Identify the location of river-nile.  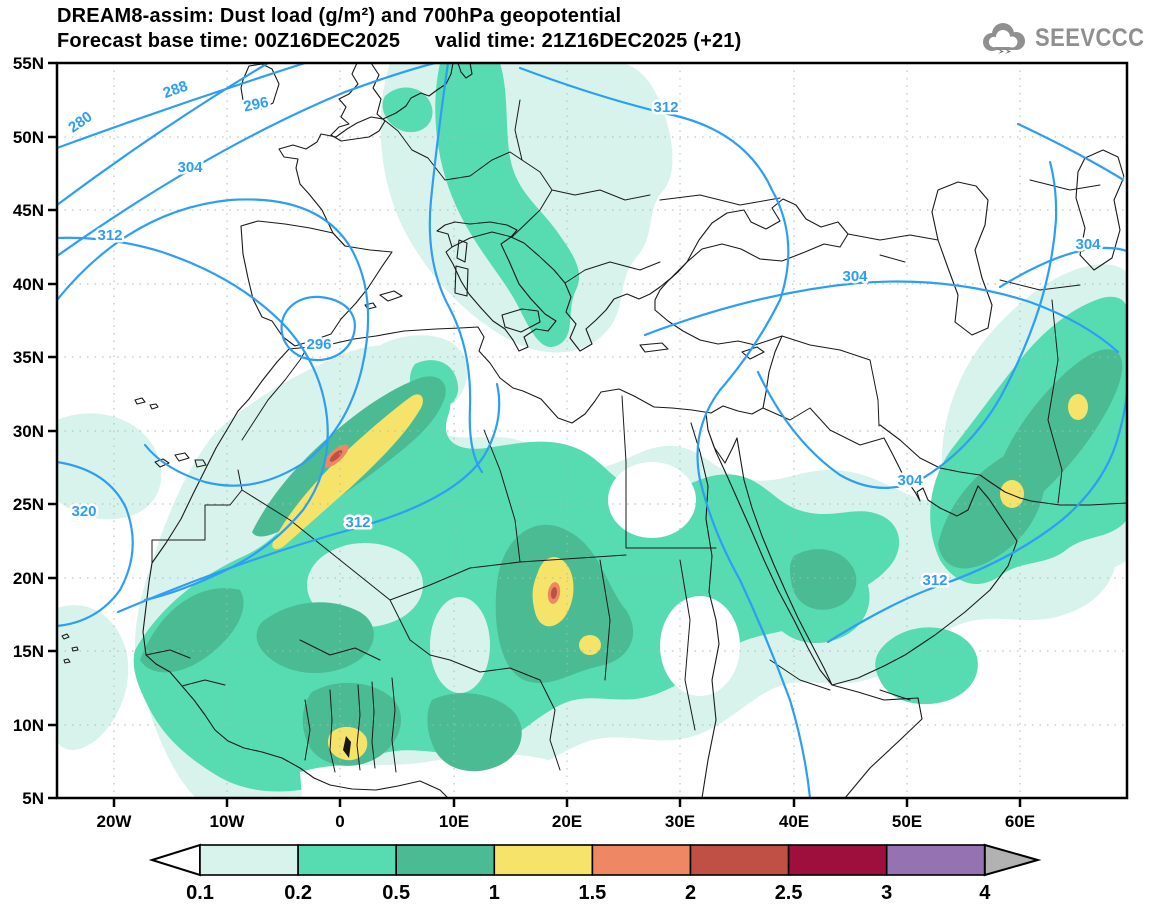
(705, 610).